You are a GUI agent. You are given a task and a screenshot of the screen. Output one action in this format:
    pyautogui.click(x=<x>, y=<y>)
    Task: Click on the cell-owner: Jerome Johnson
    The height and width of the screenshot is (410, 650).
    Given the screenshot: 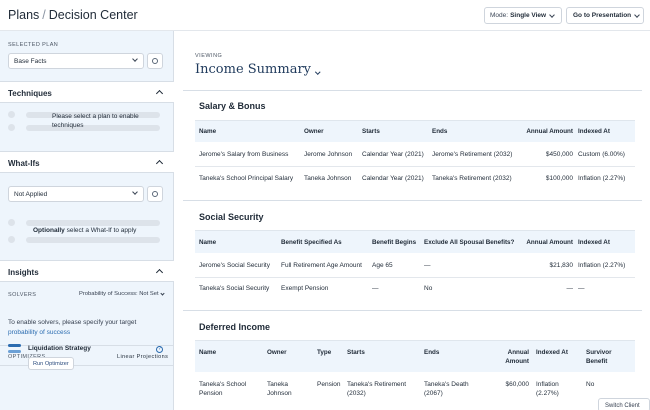 What is the action you would take?
    pyautogui.click(x=328, y=154)
    